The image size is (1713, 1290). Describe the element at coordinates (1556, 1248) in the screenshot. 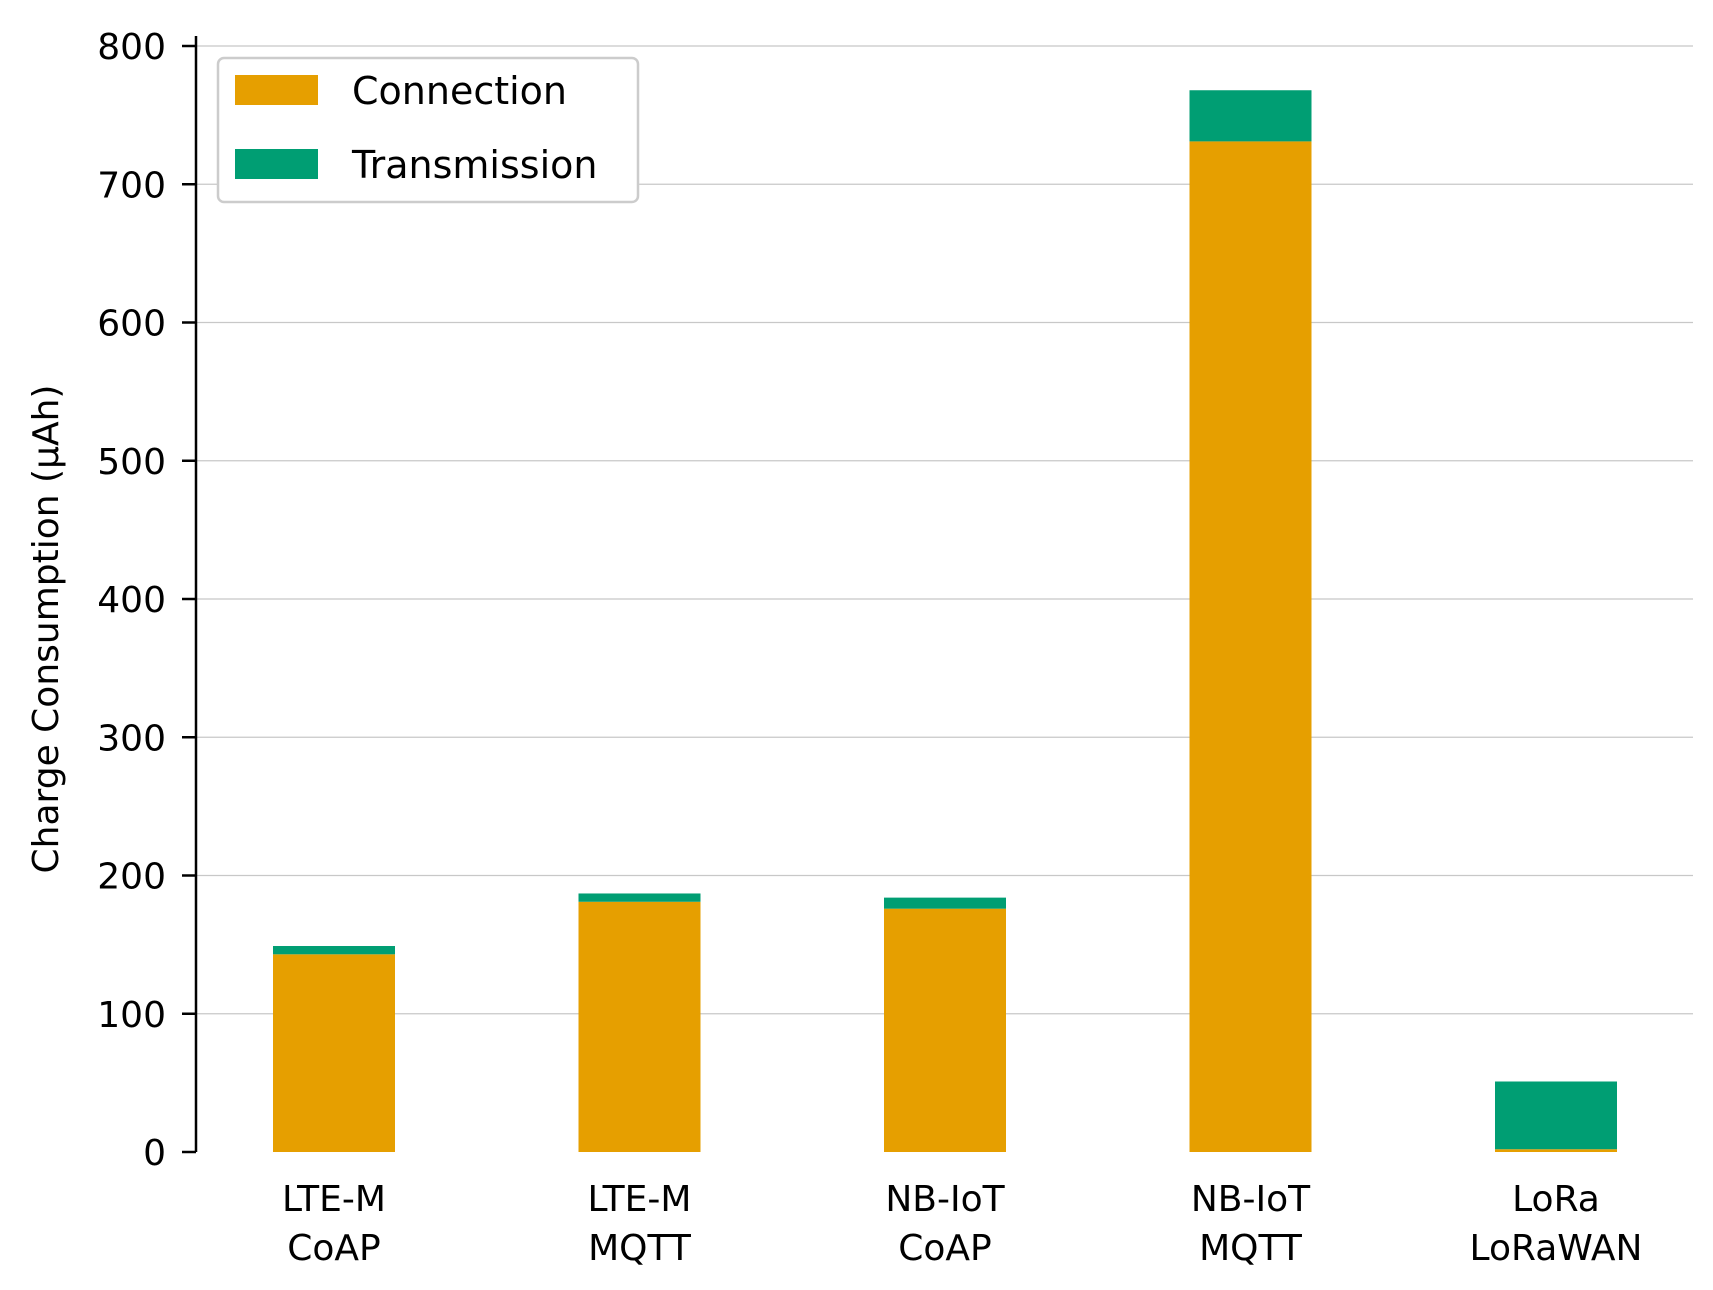

I see `x-category-label-4-line-1: LoRaWAN` at that location.